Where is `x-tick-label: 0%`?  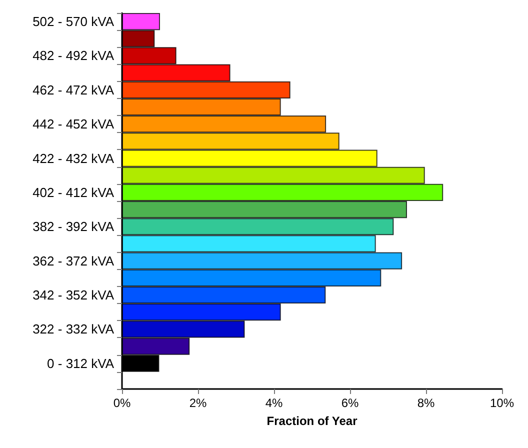 x-tick-label: 0% is located at coordinates (122, 403).